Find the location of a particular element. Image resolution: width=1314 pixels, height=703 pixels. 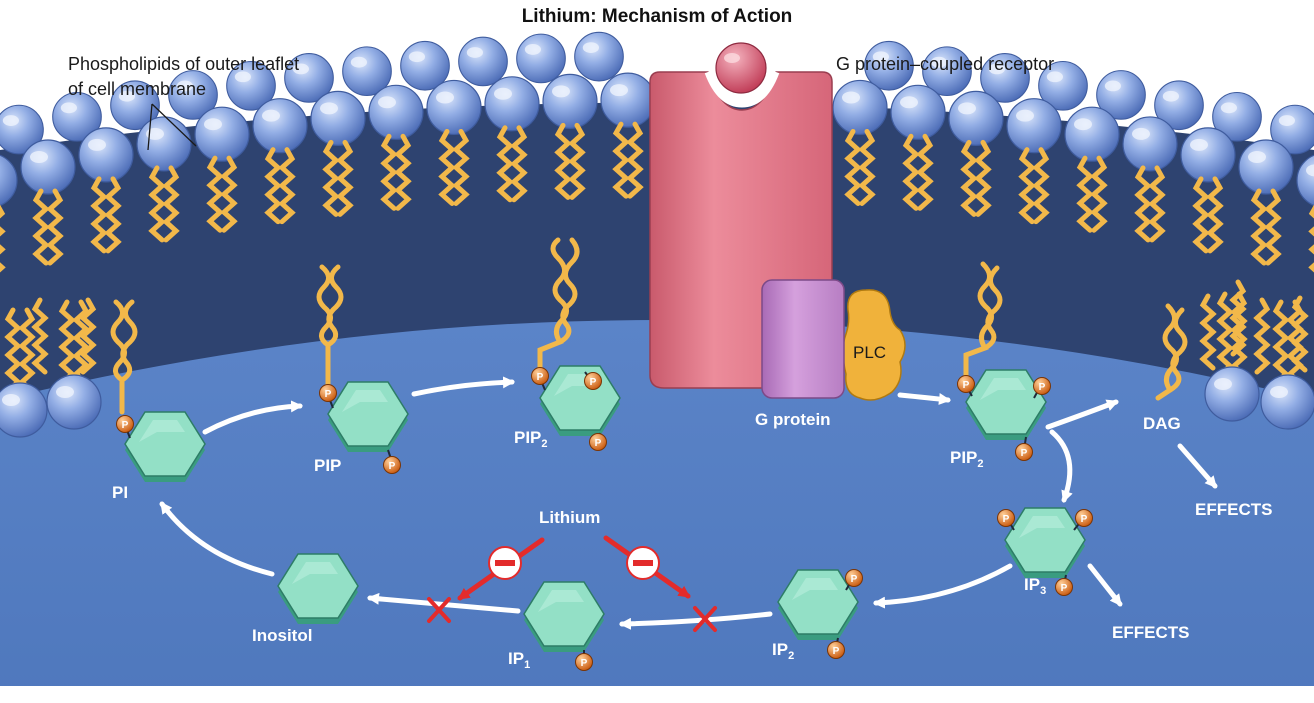

pip-label: PIP is located at coordinates (328, 465).